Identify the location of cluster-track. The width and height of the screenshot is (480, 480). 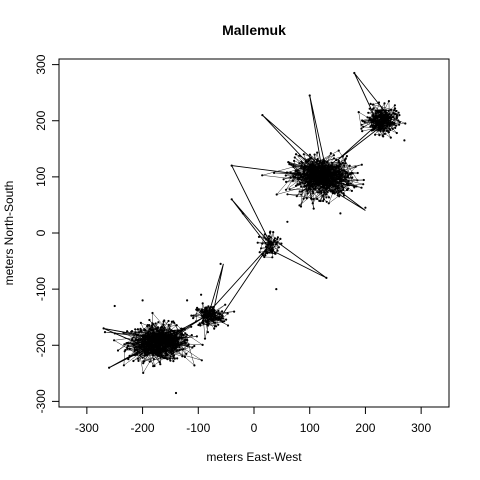
(154, 343).